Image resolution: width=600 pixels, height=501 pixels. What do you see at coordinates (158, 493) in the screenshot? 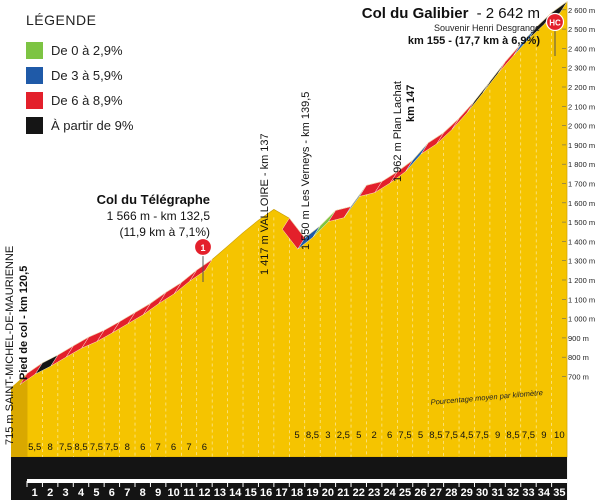
I see `km-label: 9` at bounding box center [158, 493].